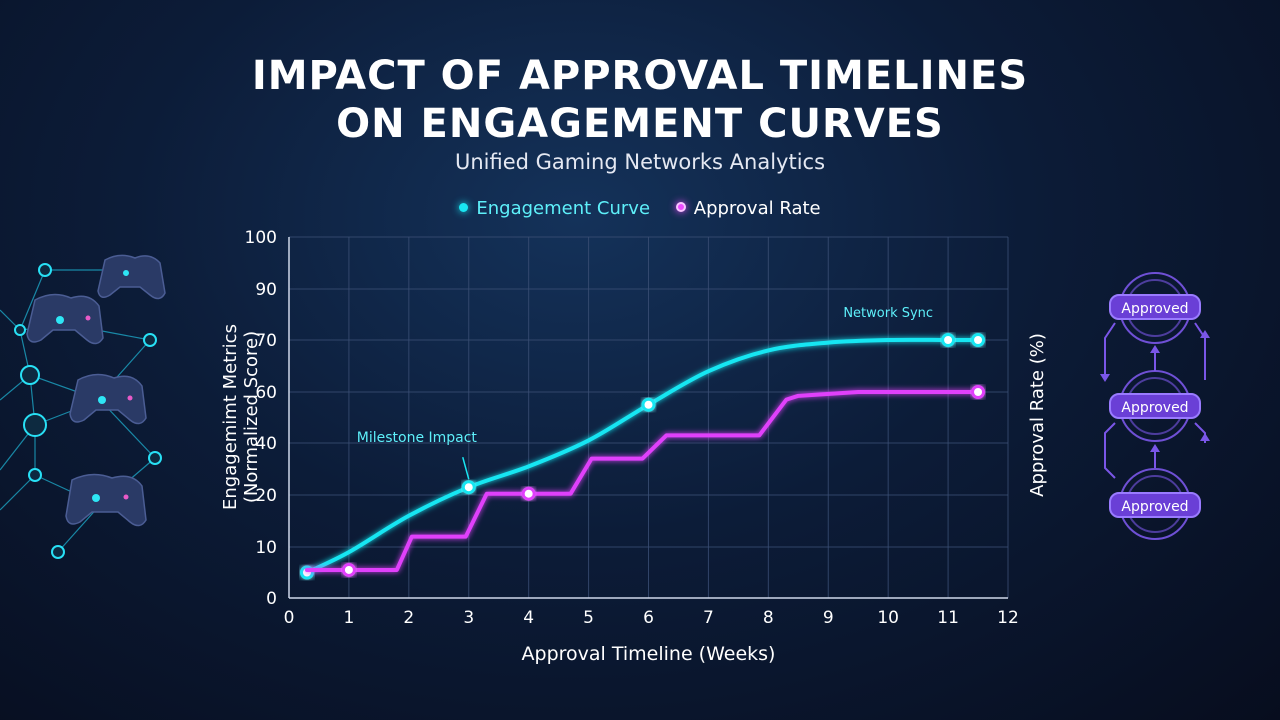 This screenshot has width=1280, height=720. I want to click on chart-legend: Engagement Curve Approval Rate, so click(640, 208).